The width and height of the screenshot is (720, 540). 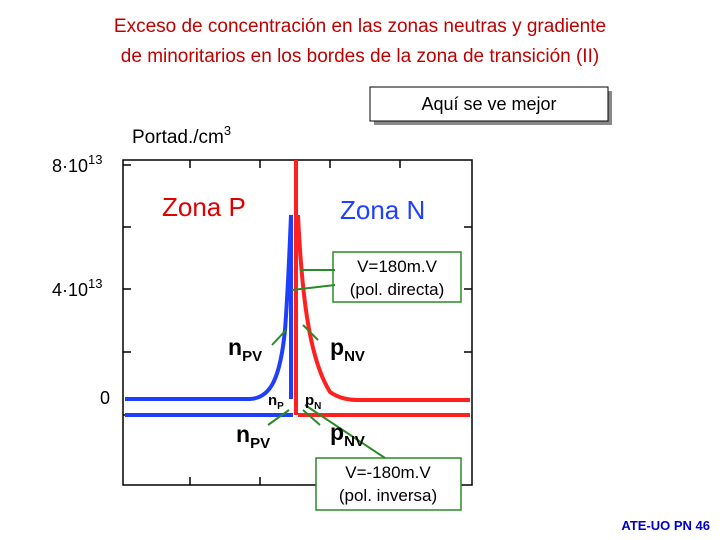 I want to click on button, so click(x=489, y=104).